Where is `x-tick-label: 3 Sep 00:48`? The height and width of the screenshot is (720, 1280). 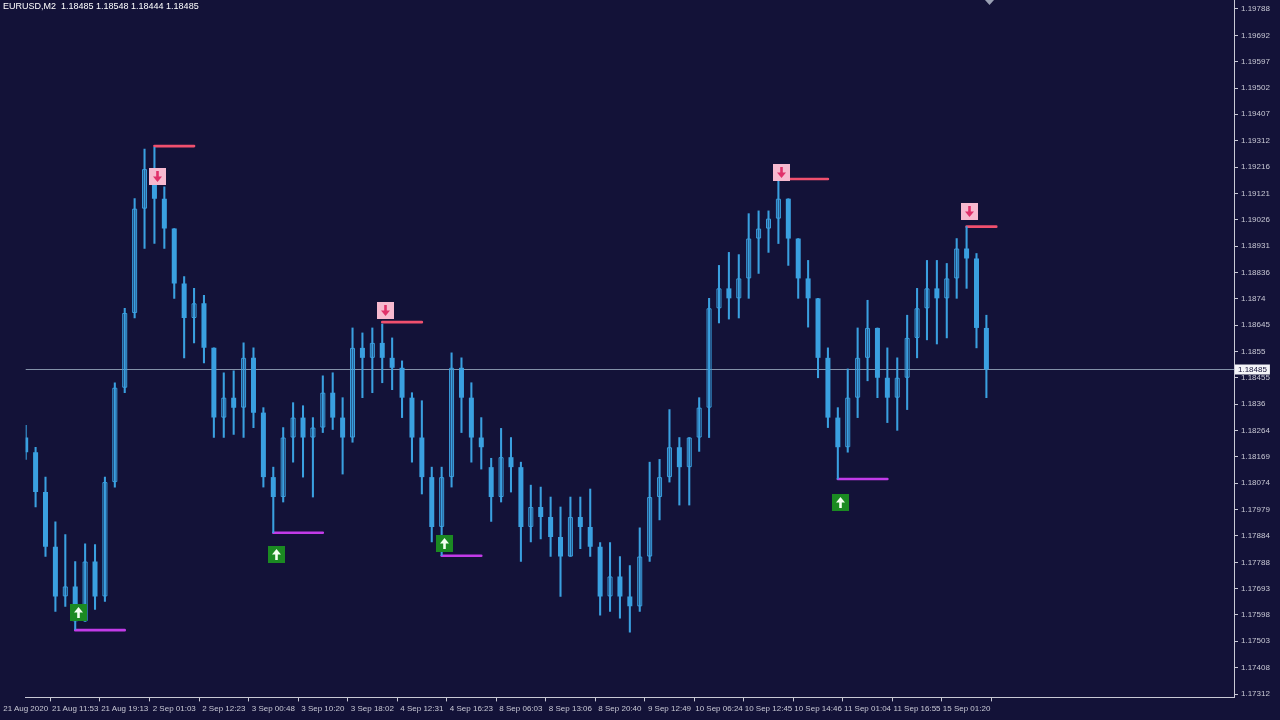
x-tick-label: 3 Sep 00:48 is located at coordinates (273, 709).